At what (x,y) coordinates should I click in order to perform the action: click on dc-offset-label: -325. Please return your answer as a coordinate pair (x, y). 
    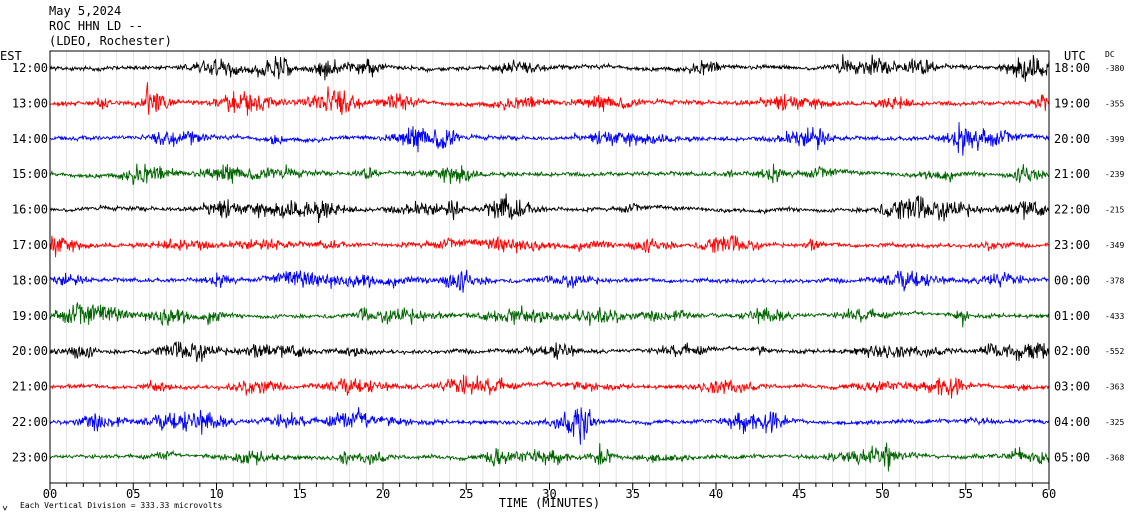
    Looking at the image, I should click on (1114, 422).